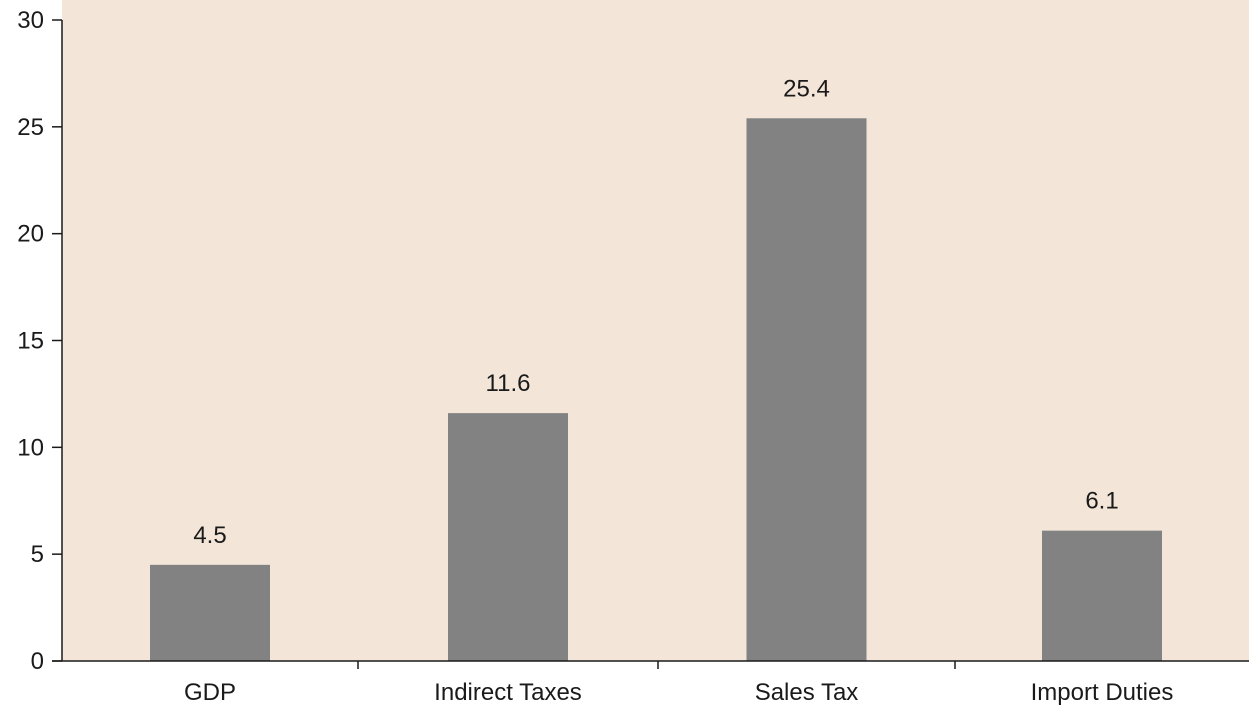 This screenshot has width=1249, height=718. What do you see at coordinates (209, 535) in the screenshot?
I see `data-label-0: 4.5` at bounding box center [209, 535].